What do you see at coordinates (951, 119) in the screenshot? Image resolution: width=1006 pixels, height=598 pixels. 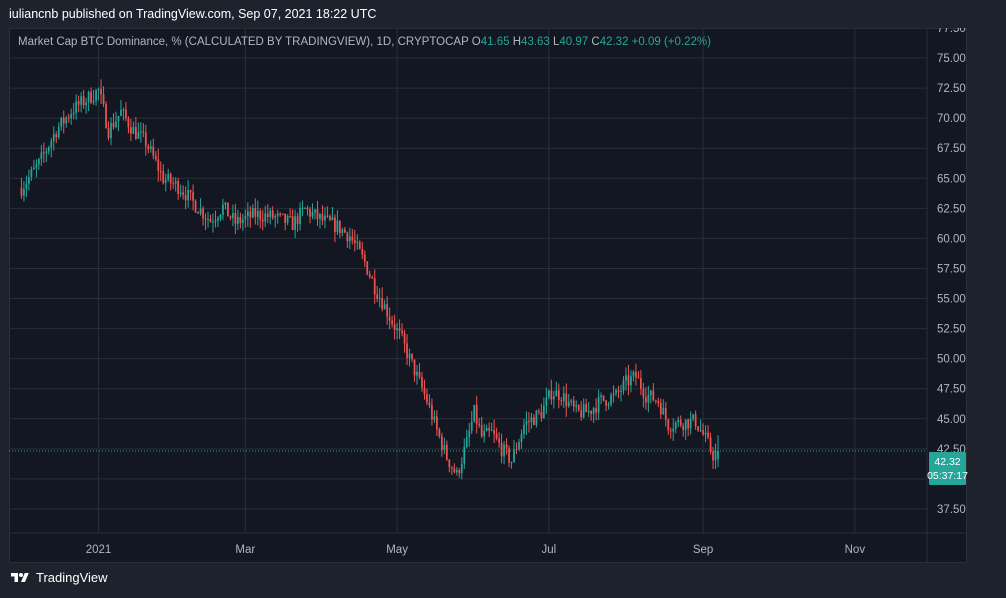 I see `y-tick-label: 70.00` at bounding box center [951, 119].